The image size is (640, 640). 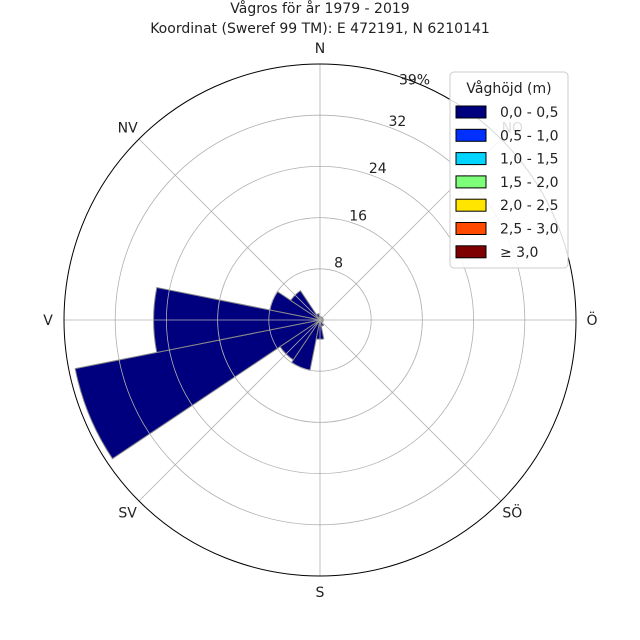 What do you see at coordinates (414, 80) in the screenshot?
I see `radial-tick-label: 39%` at bounding box center [414, 80].